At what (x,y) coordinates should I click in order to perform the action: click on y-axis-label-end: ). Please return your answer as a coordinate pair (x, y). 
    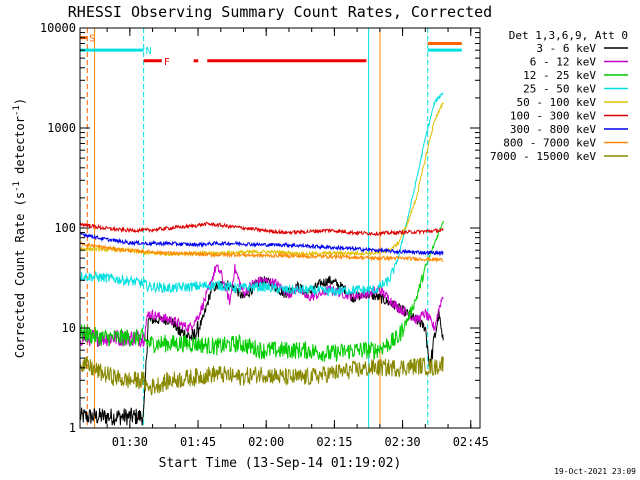
    Looking at the image, I should click on (20, 101).